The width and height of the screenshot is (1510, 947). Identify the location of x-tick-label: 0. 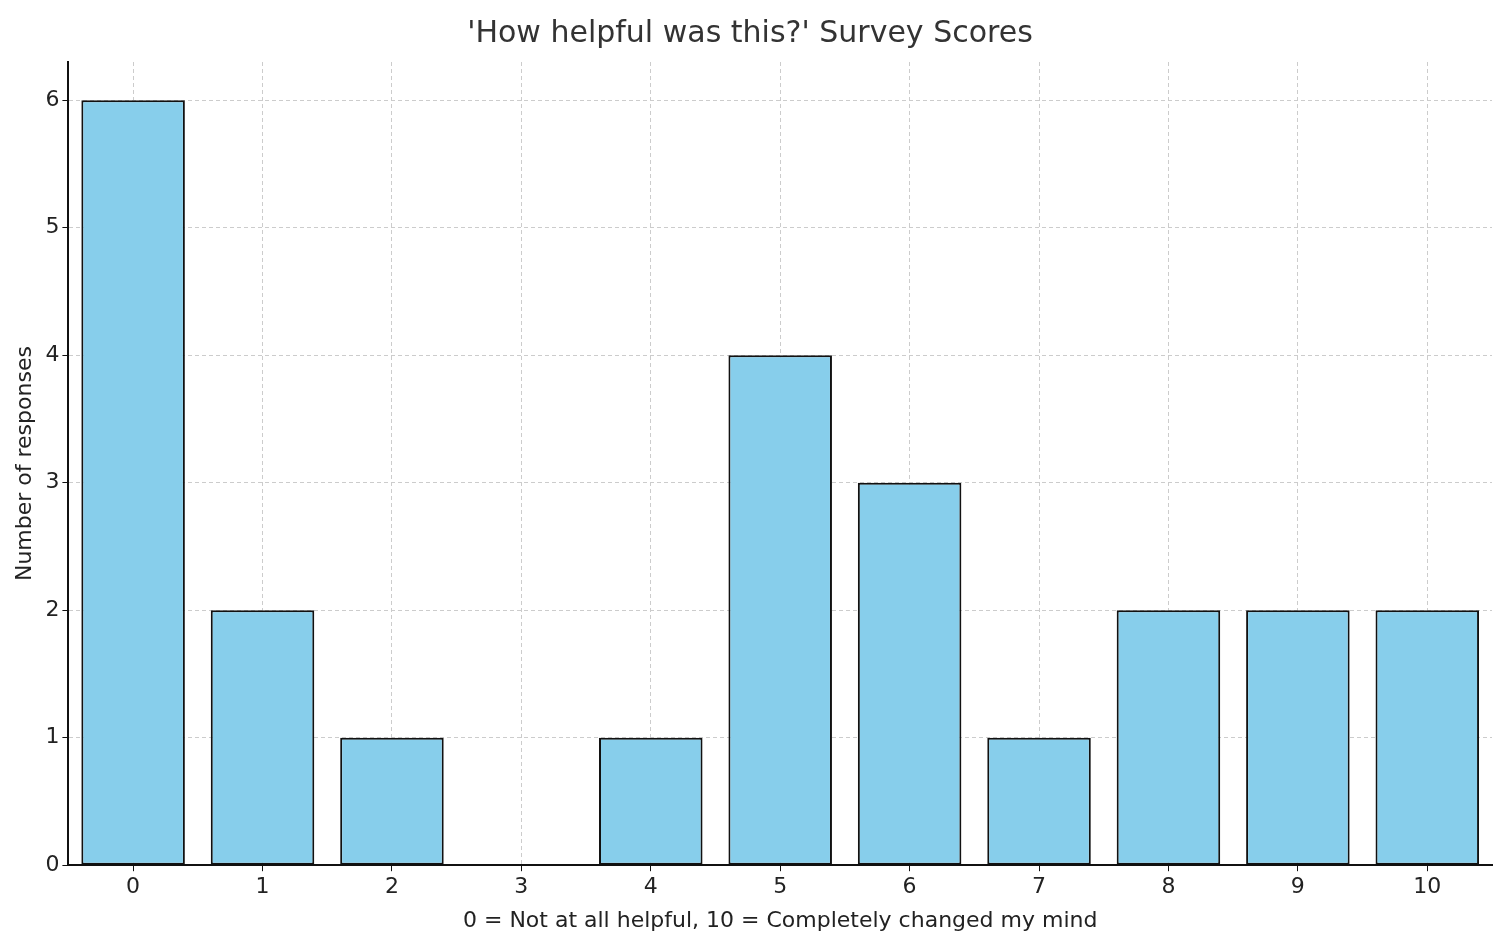
(133, 886).